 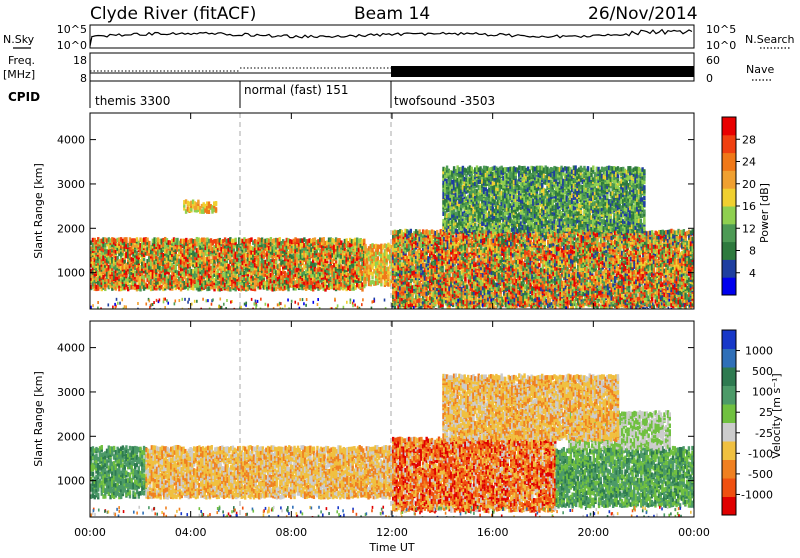 I want to click on freq-unit-label: [MHz], so click(x=19, y=74).